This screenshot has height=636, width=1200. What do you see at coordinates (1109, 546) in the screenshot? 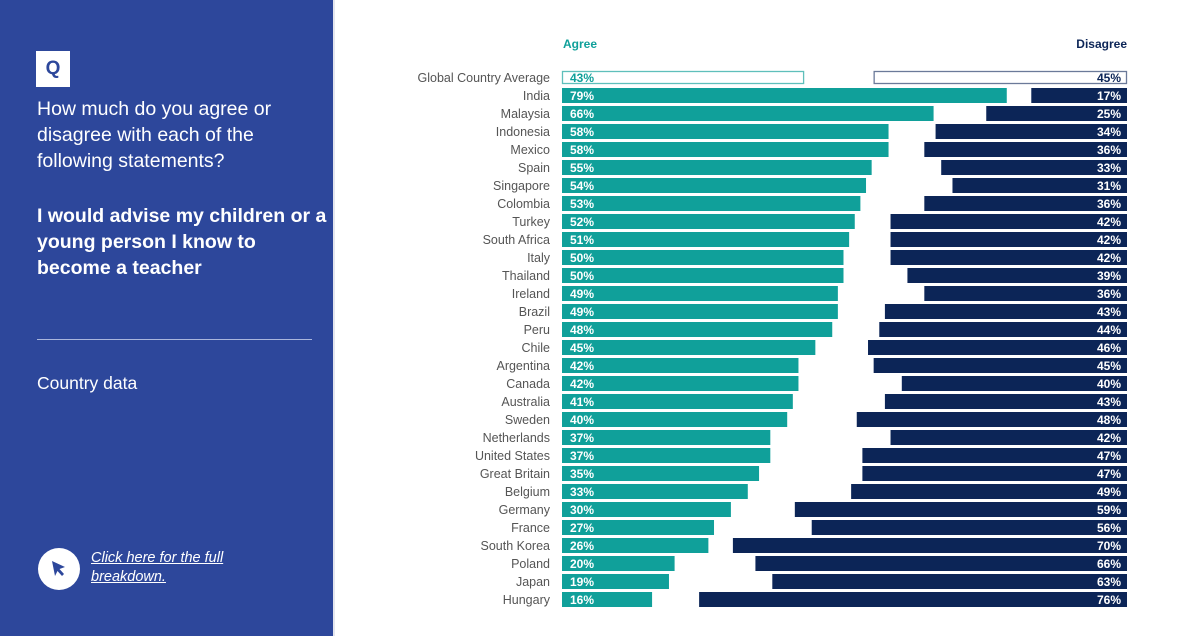
I see `value-label-disagree: 70%` at bounding box center [1109, 546].